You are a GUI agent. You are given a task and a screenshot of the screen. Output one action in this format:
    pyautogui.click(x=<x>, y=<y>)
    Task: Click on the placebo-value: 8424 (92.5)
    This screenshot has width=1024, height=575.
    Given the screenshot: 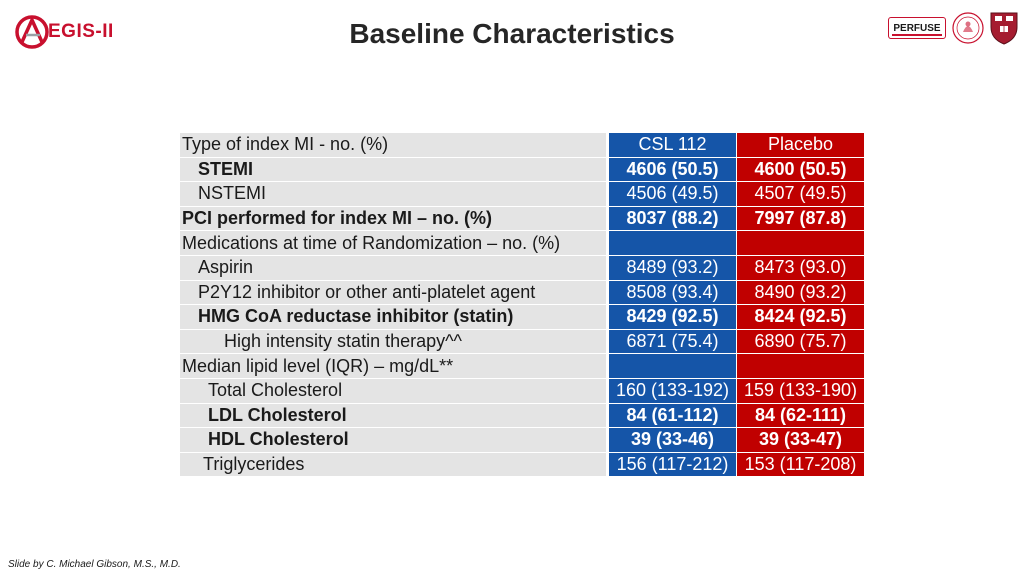 What is the action you would take?
    pyautogui.click(x=800, y=317)
    